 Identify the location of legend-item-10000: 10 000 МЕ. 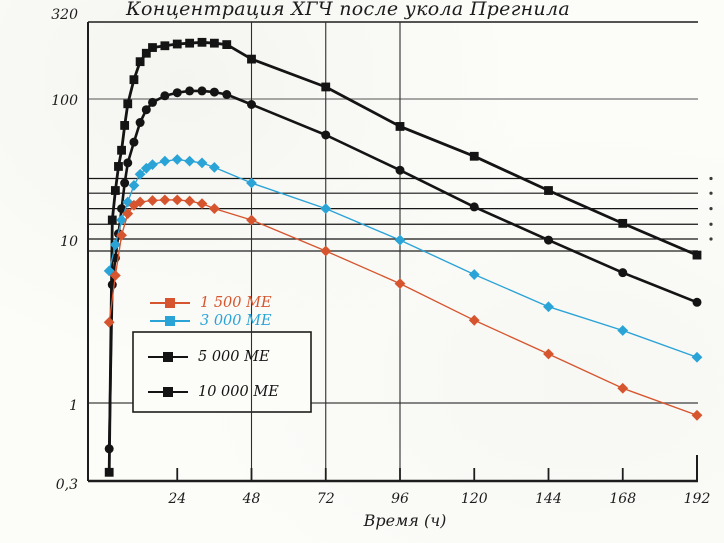
(213, 392).